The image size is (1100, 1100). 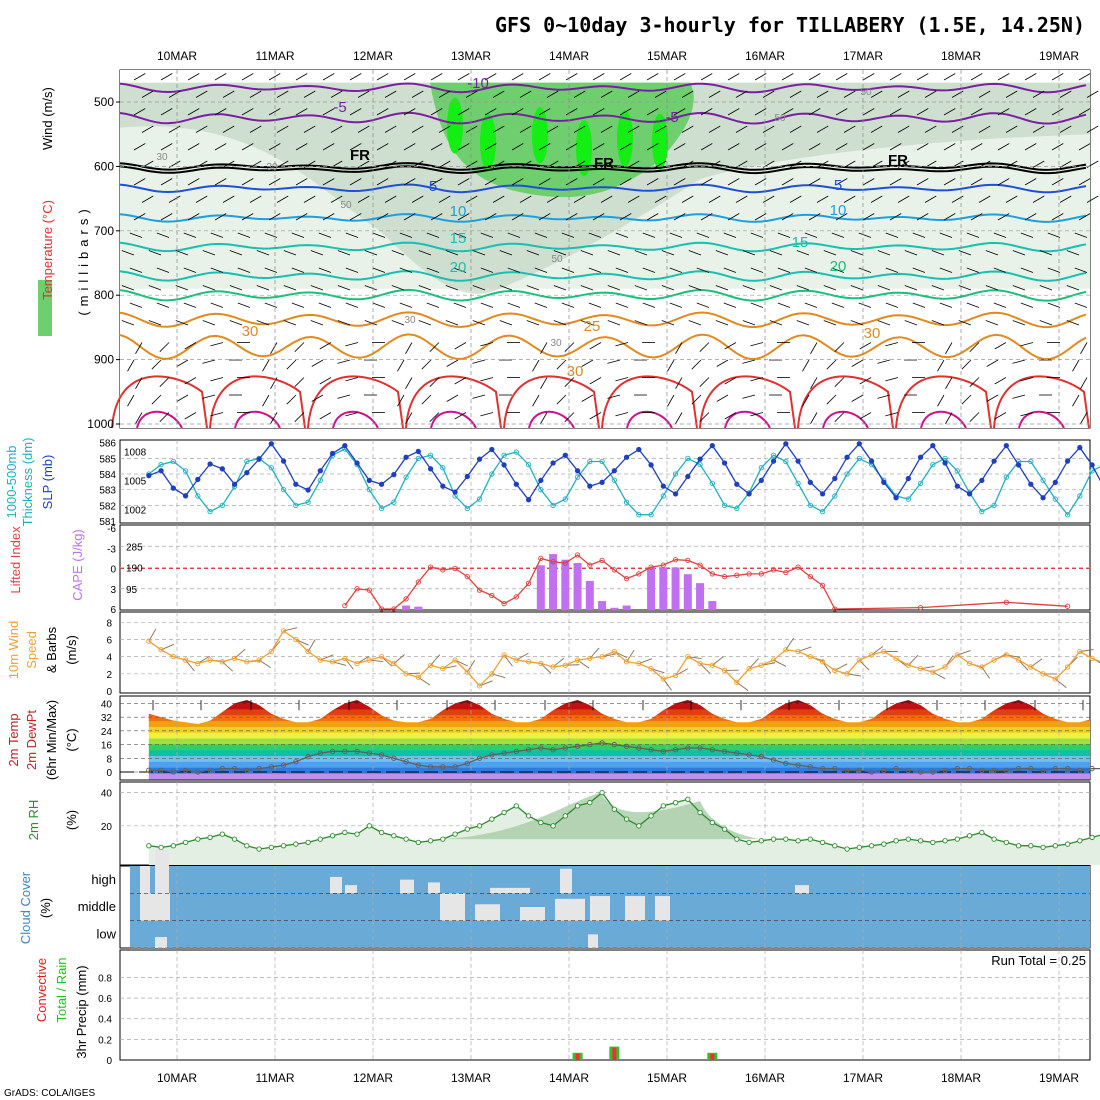 What do you see at coordinates (51, 740) in the screenshot?
I see `temp-ylabel-c: (6hr Min/Max)` at bounding box center [51, 740].